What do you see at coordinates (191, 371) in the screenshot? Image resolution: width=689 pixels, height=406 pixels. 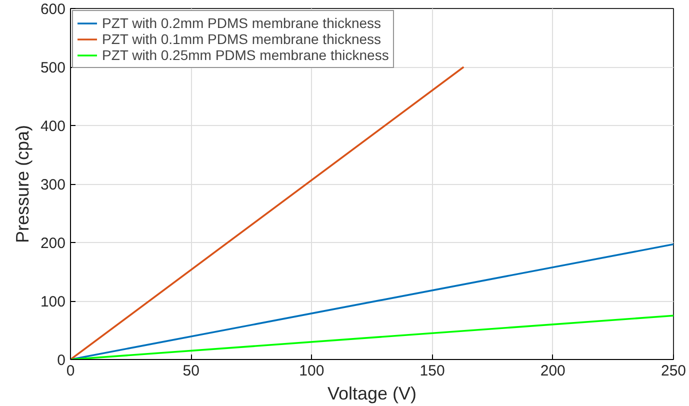 I see `x-tick-label: 50` at bounding box center [191, 371].